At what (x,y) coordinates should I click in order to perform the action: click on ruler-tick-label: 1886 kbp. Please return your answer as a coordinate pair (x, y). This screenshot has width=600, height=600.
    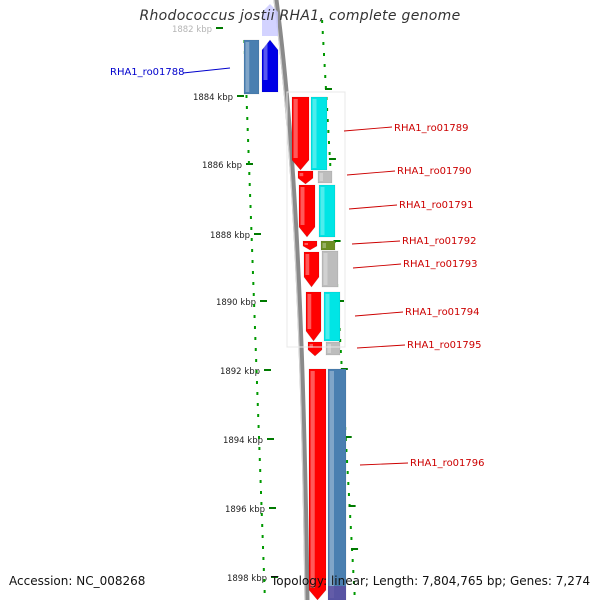
    Looking at the image, I should click on (222, 166).